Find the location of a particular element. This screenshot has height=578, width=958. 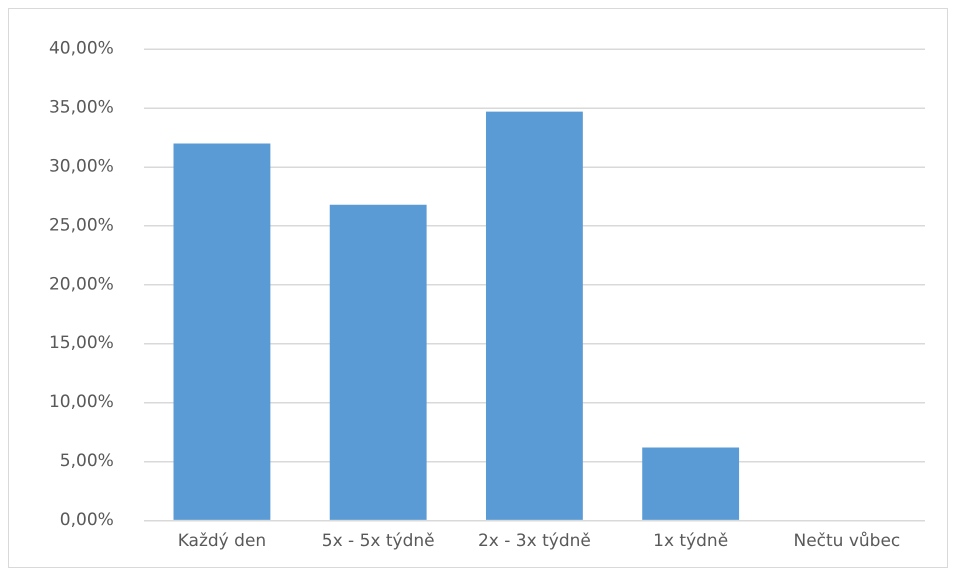

y-tick-label: 40,00% is located at coordinates (81, 48).